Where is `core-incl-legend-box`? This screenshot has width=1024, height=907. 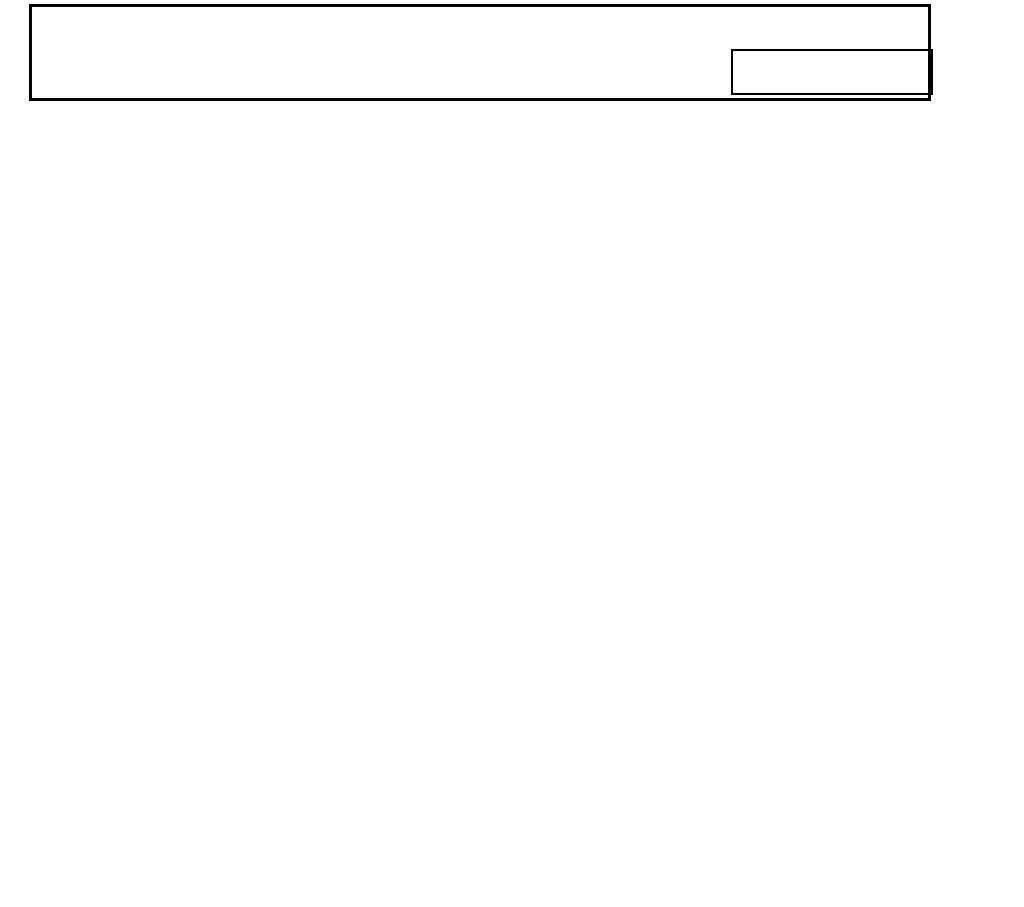 core-incl-legend-box is located at coordinates (832, 72).